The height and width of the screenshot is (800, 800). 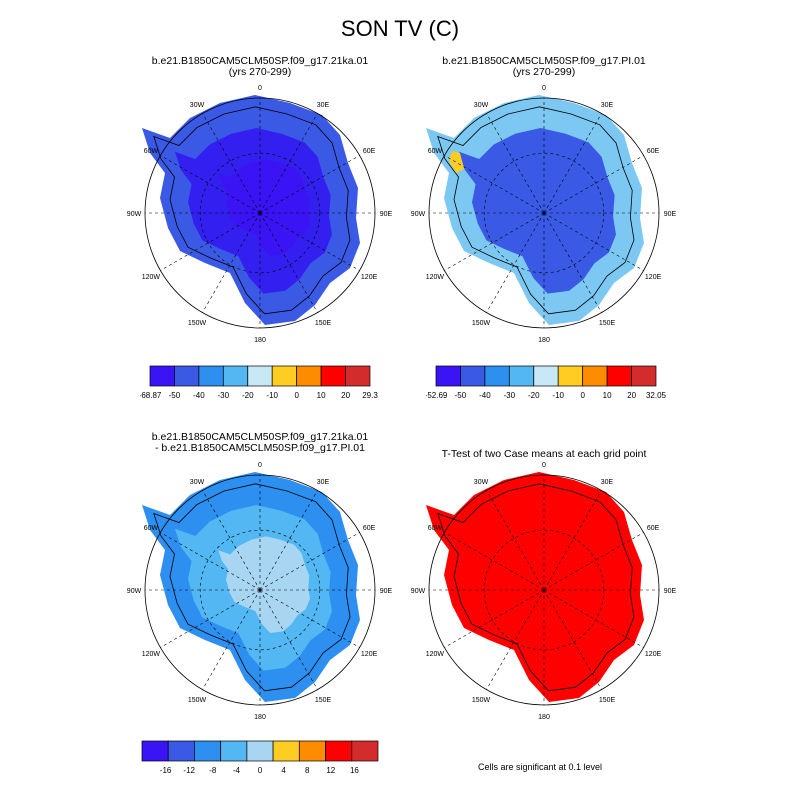 I want to click on panel-title-line: b.e21.B1850CAM5CLM50SP.f09_g17.PI.01, so click(x=544, y=61).